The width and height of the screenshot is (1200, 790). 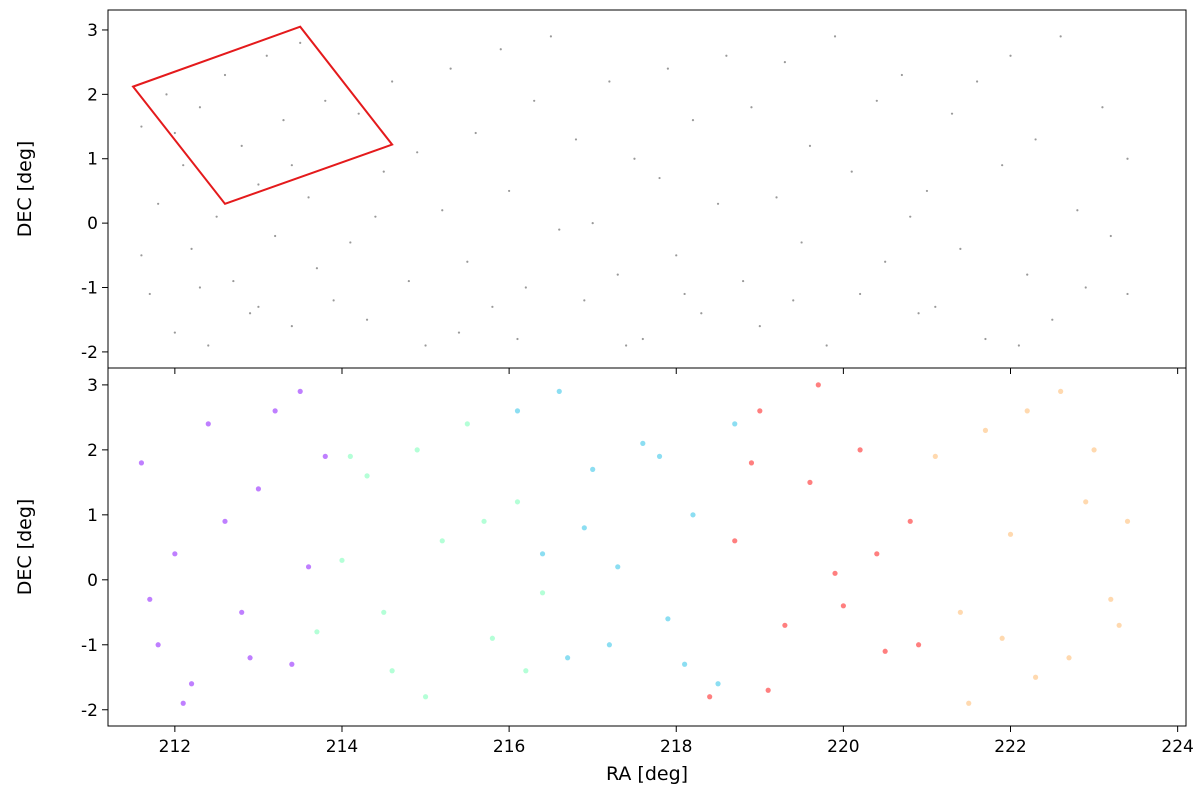 I want to click on y-tick-label: 2, so click(x=92, y=451).